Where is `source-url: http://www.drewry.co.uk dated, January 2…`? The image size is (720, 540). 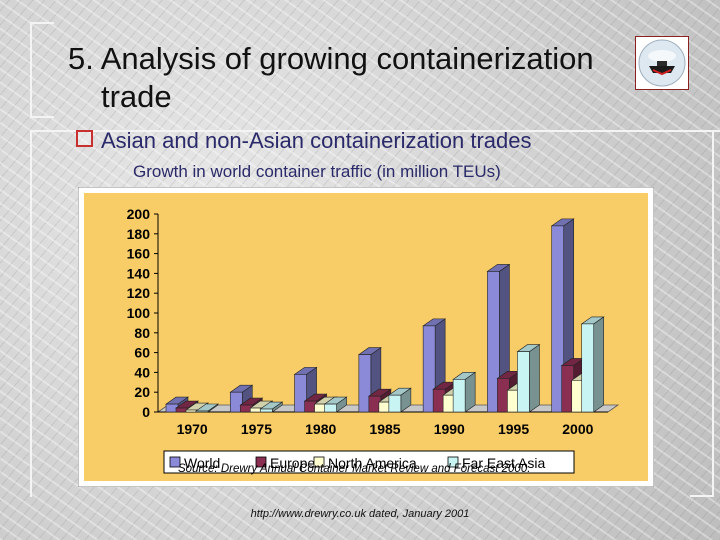
source-url: http://www.drewry.co.uk dated, January 2… is located at coordinates (360, 514).